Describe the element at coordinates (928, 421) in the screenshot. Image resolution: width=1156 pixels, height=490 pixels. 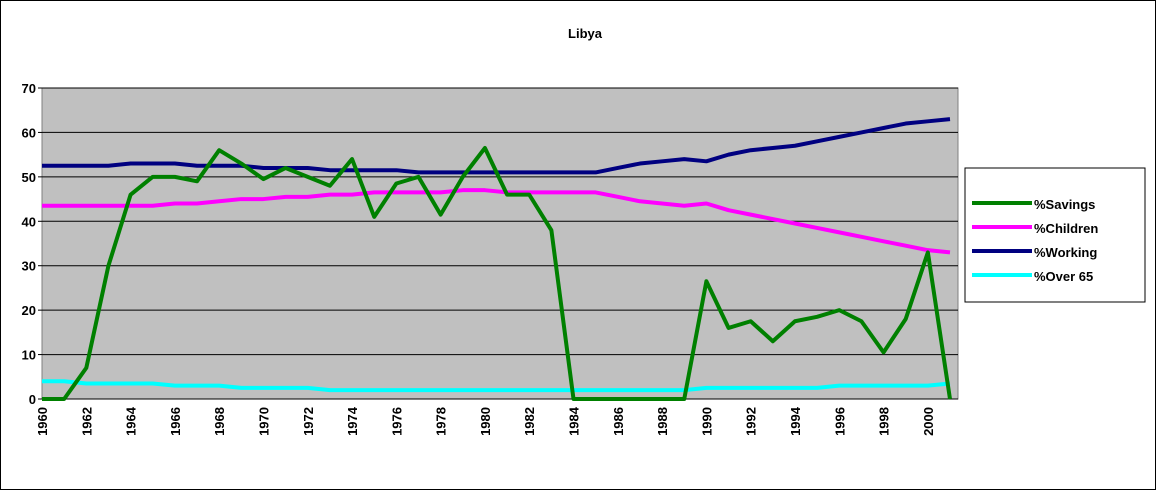
I see `x-tick-label: 2000` at that location.